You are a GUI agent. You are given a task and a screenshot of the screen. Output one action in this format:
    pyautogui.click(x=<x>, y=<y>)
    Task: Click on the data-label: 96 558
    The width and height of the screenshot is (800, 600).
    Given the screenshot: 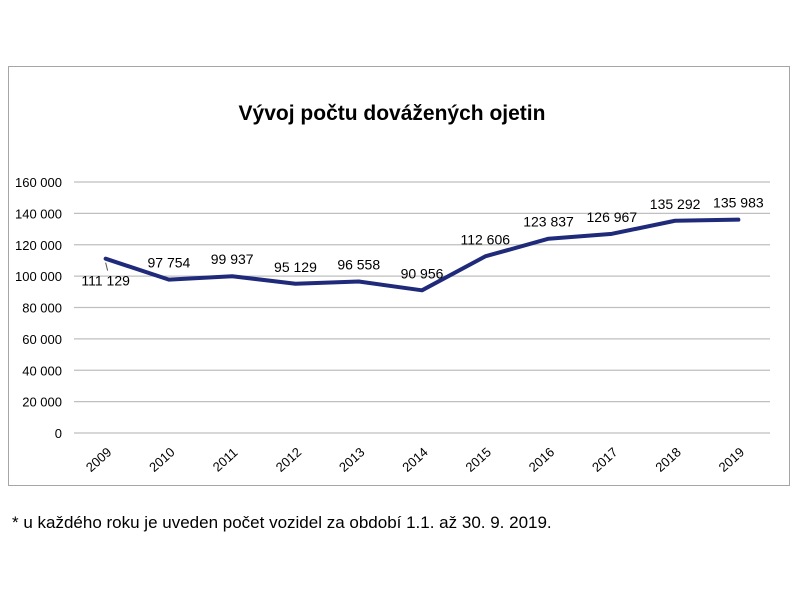 What is the action you would take?
    pyautogui.click(x=358, y=265)
    